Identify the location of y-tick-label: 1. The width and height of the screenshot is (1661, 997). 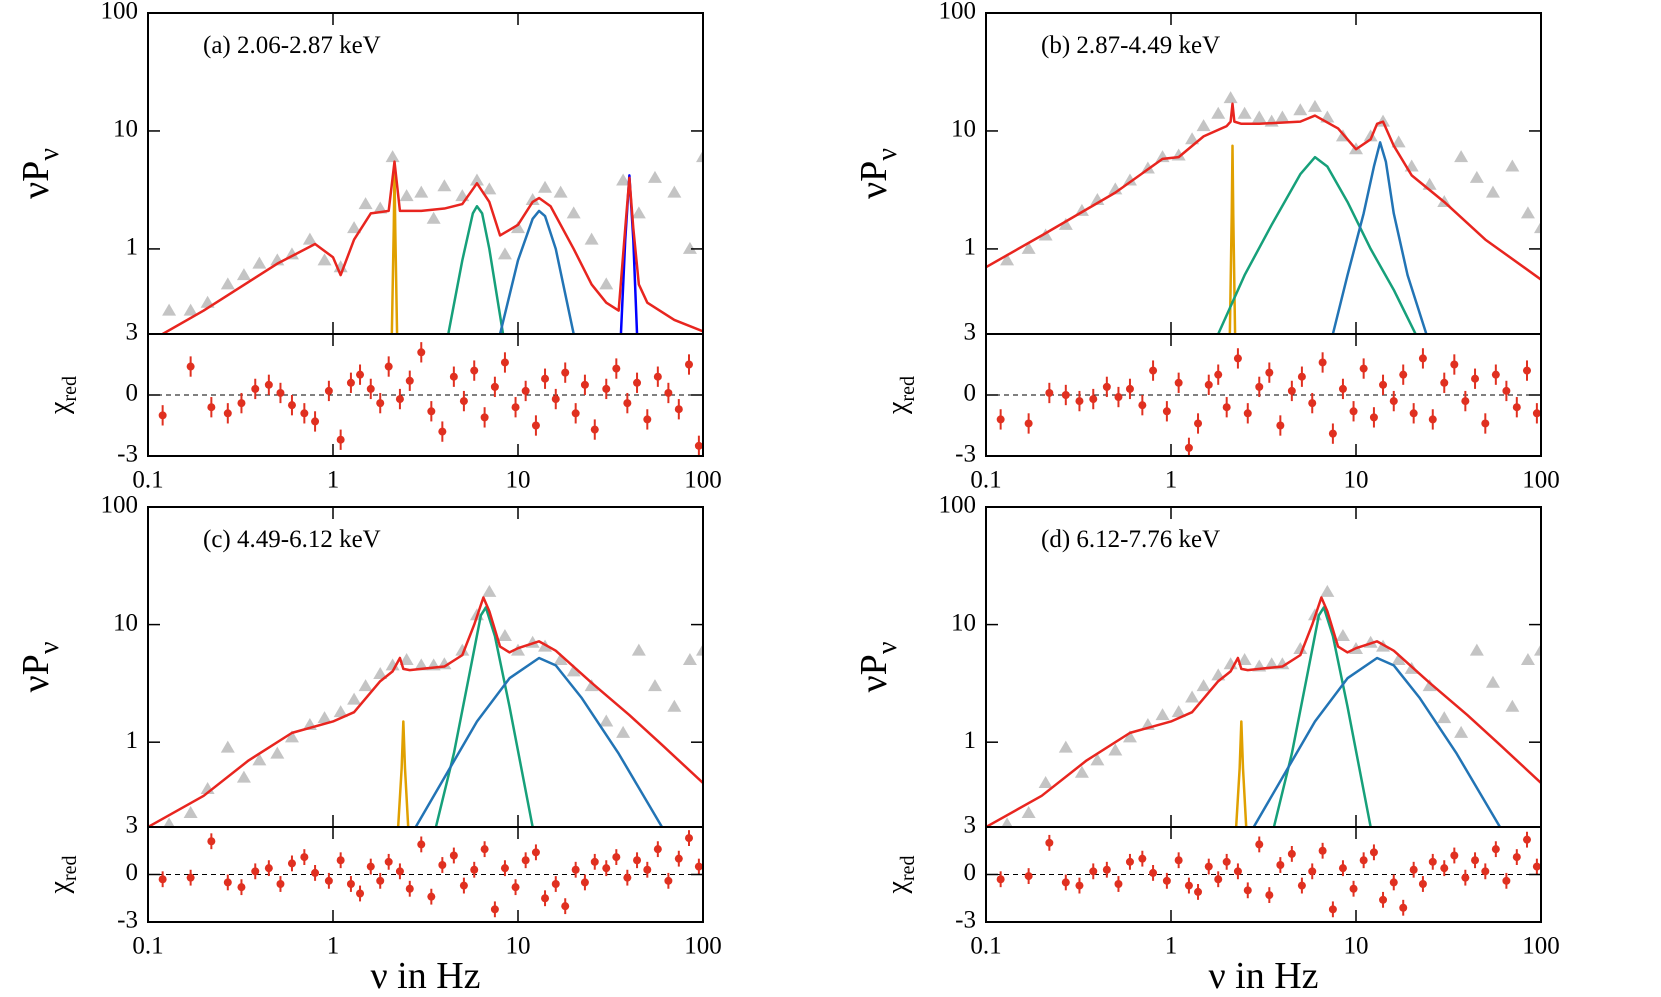
(132, 740).